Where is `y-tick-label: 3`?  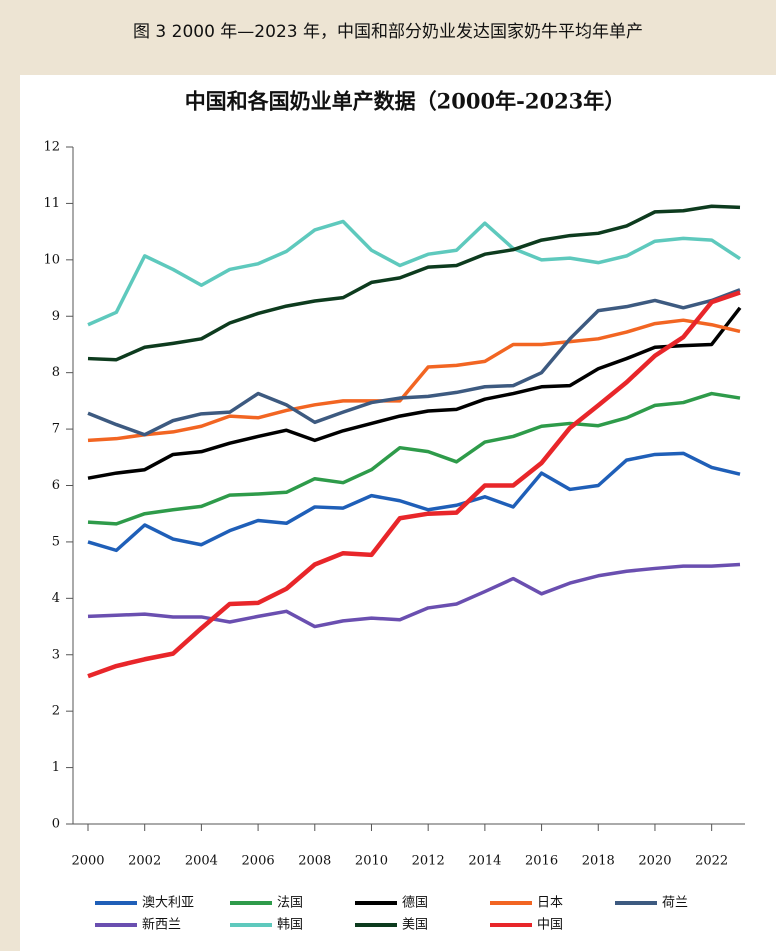 y-tick-label: 3 is located at coordinates (56, 654).